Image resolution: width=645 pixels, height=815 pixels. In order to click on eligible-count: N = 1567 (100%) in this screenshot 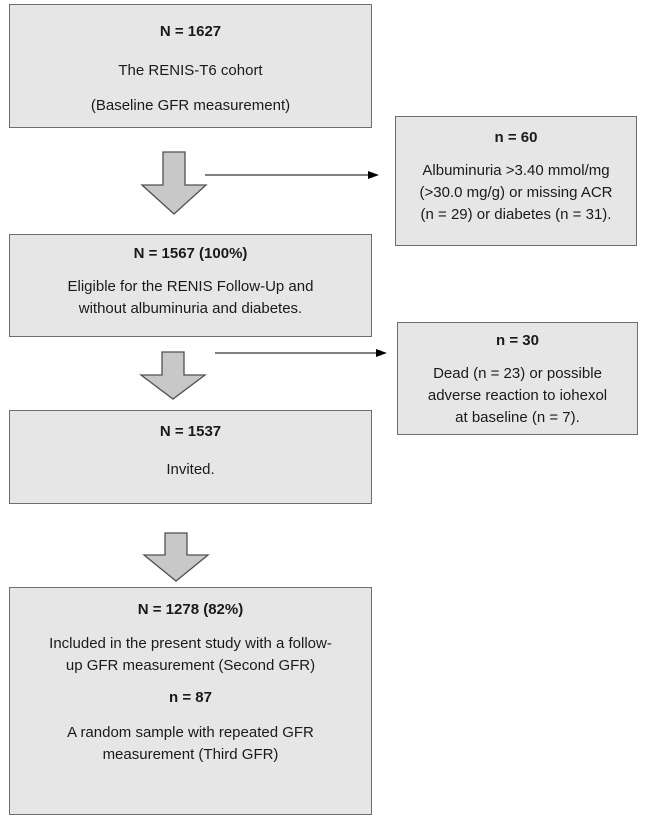, I will do `click(190, 253)`.